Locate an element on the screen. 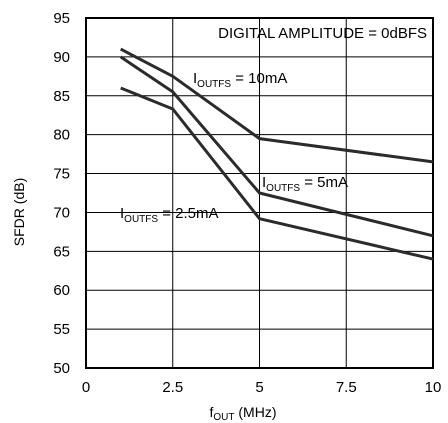  series-label-10ma-suffix: = 10mA is located at coordinates (259, 78).